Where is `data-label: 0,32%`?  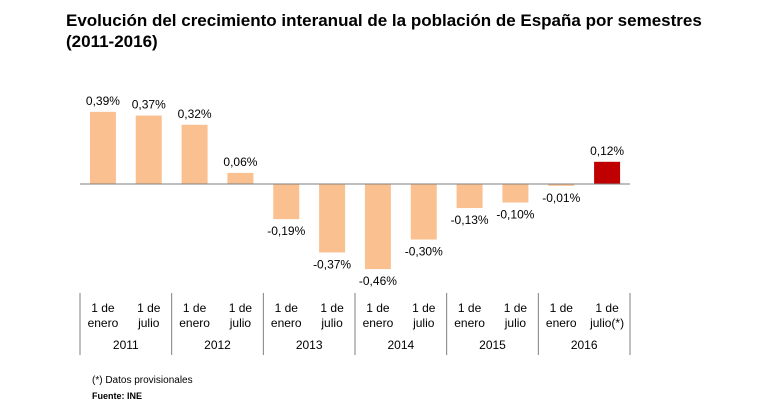
data-label: 0,32% is located at coordinates (195, 114).